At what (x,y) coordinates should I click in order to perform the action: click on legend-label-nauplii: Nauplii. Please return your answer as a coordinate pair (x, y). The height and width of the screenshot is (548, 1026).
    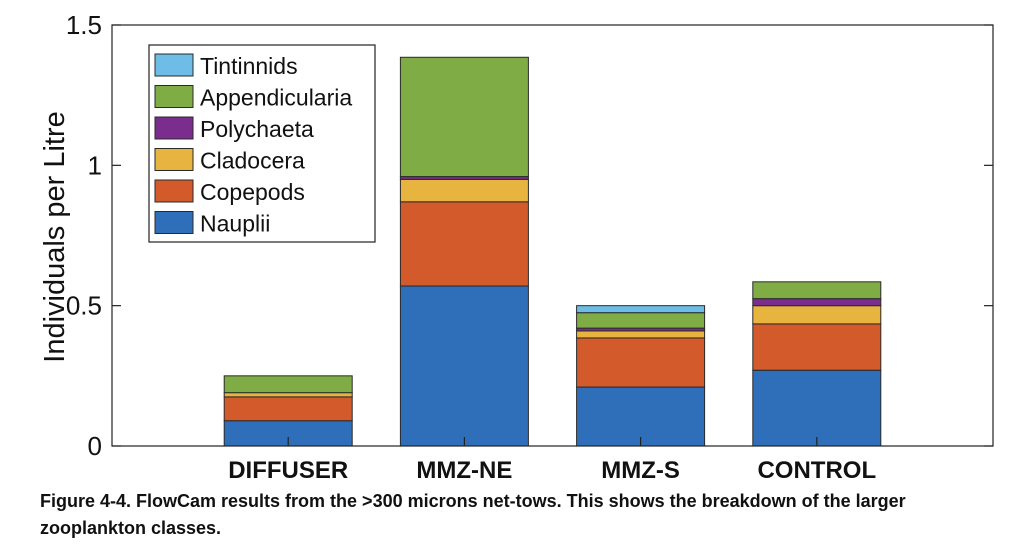
    Looking at the image, I should click on (235, 224).